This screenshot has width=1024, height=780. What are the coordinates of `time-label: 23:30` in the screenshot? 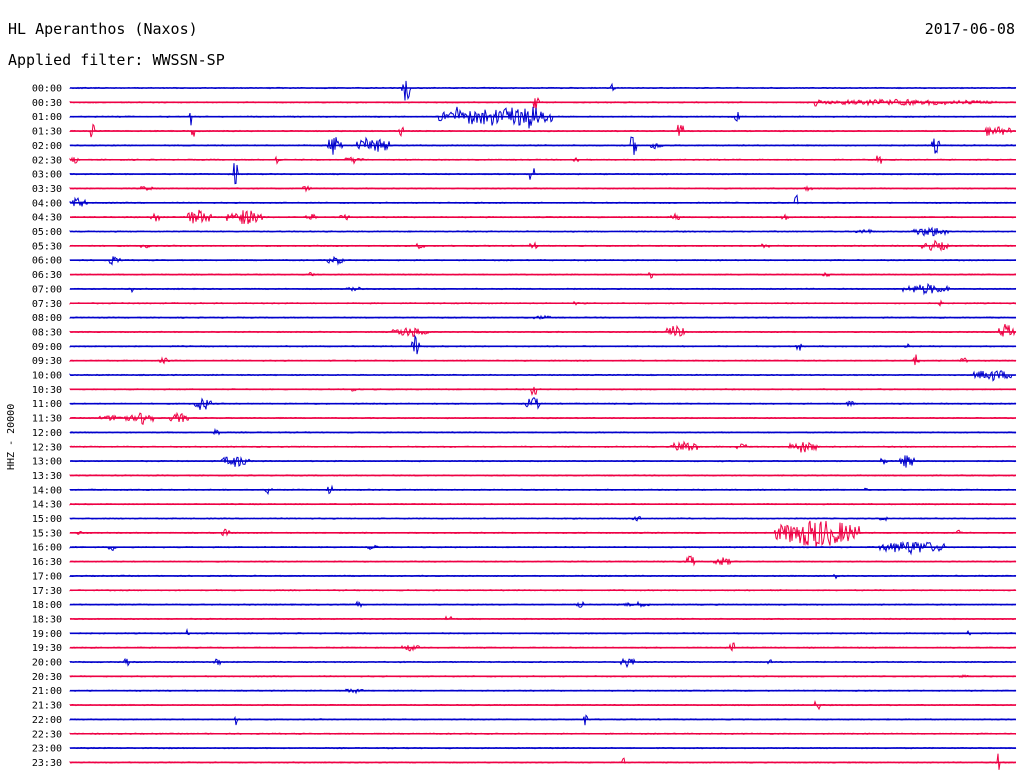 It's located at (47, 763).